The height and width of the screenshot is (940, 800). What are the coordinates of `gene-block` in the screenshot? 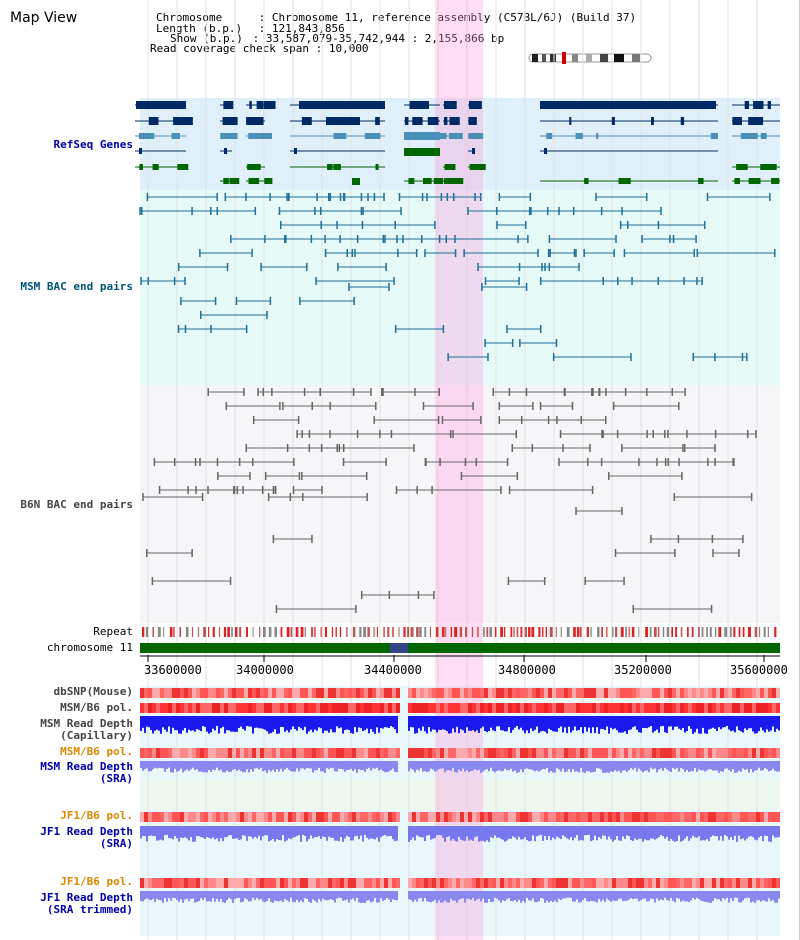 It's located at (356, 181).